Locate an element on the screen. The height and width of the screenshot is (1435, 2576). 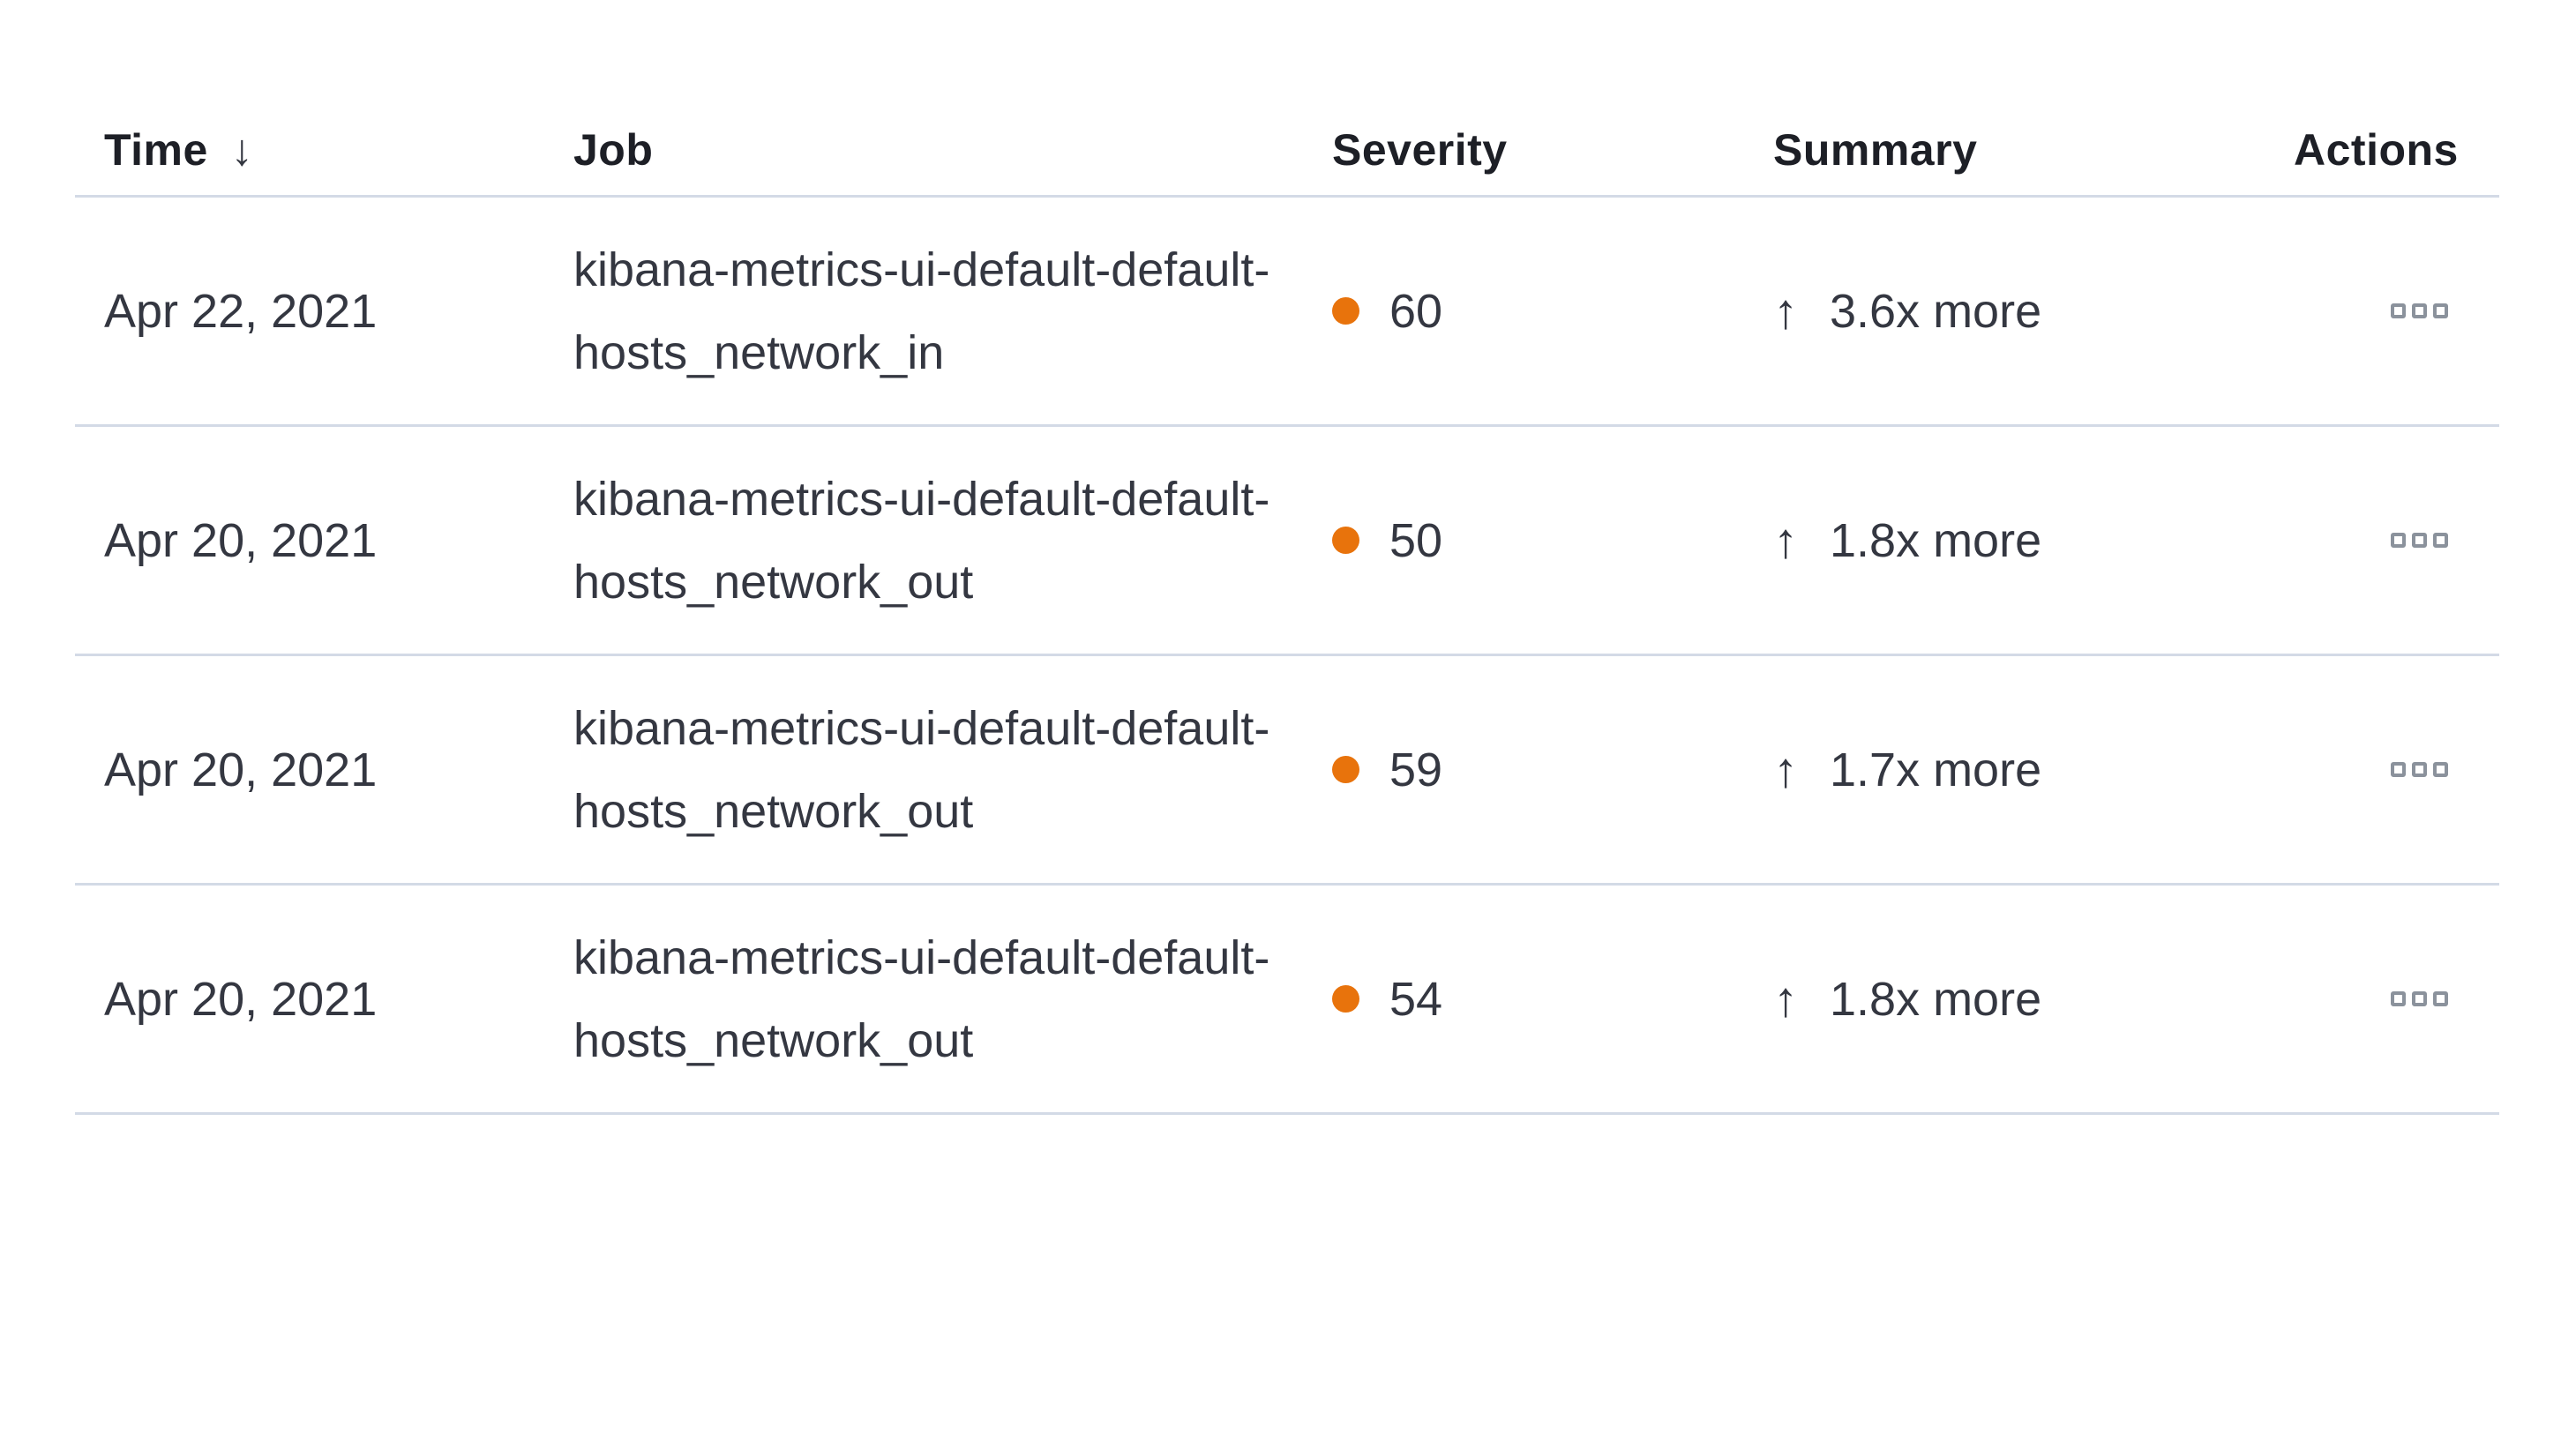
severity-score: 50 is located at coordinates (1416, 540).